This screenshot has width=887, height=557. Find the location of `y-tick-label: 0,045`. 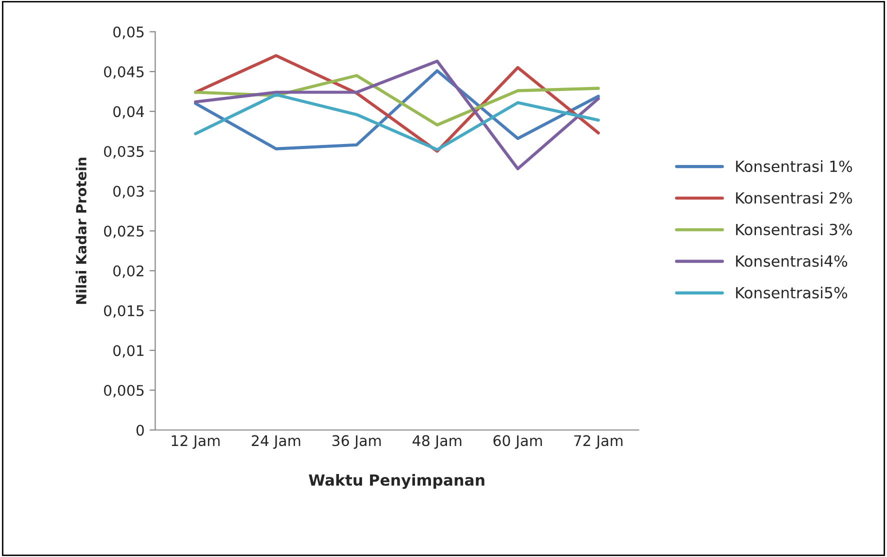

y-tick-label: 0,045 is located at coordinates (124, 72).